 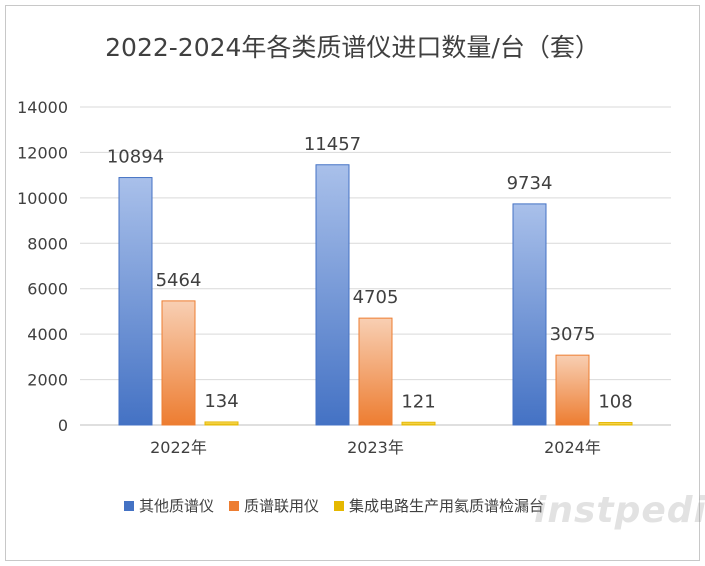 I want to click on data-label: 10894, so click(x=135, y=157).